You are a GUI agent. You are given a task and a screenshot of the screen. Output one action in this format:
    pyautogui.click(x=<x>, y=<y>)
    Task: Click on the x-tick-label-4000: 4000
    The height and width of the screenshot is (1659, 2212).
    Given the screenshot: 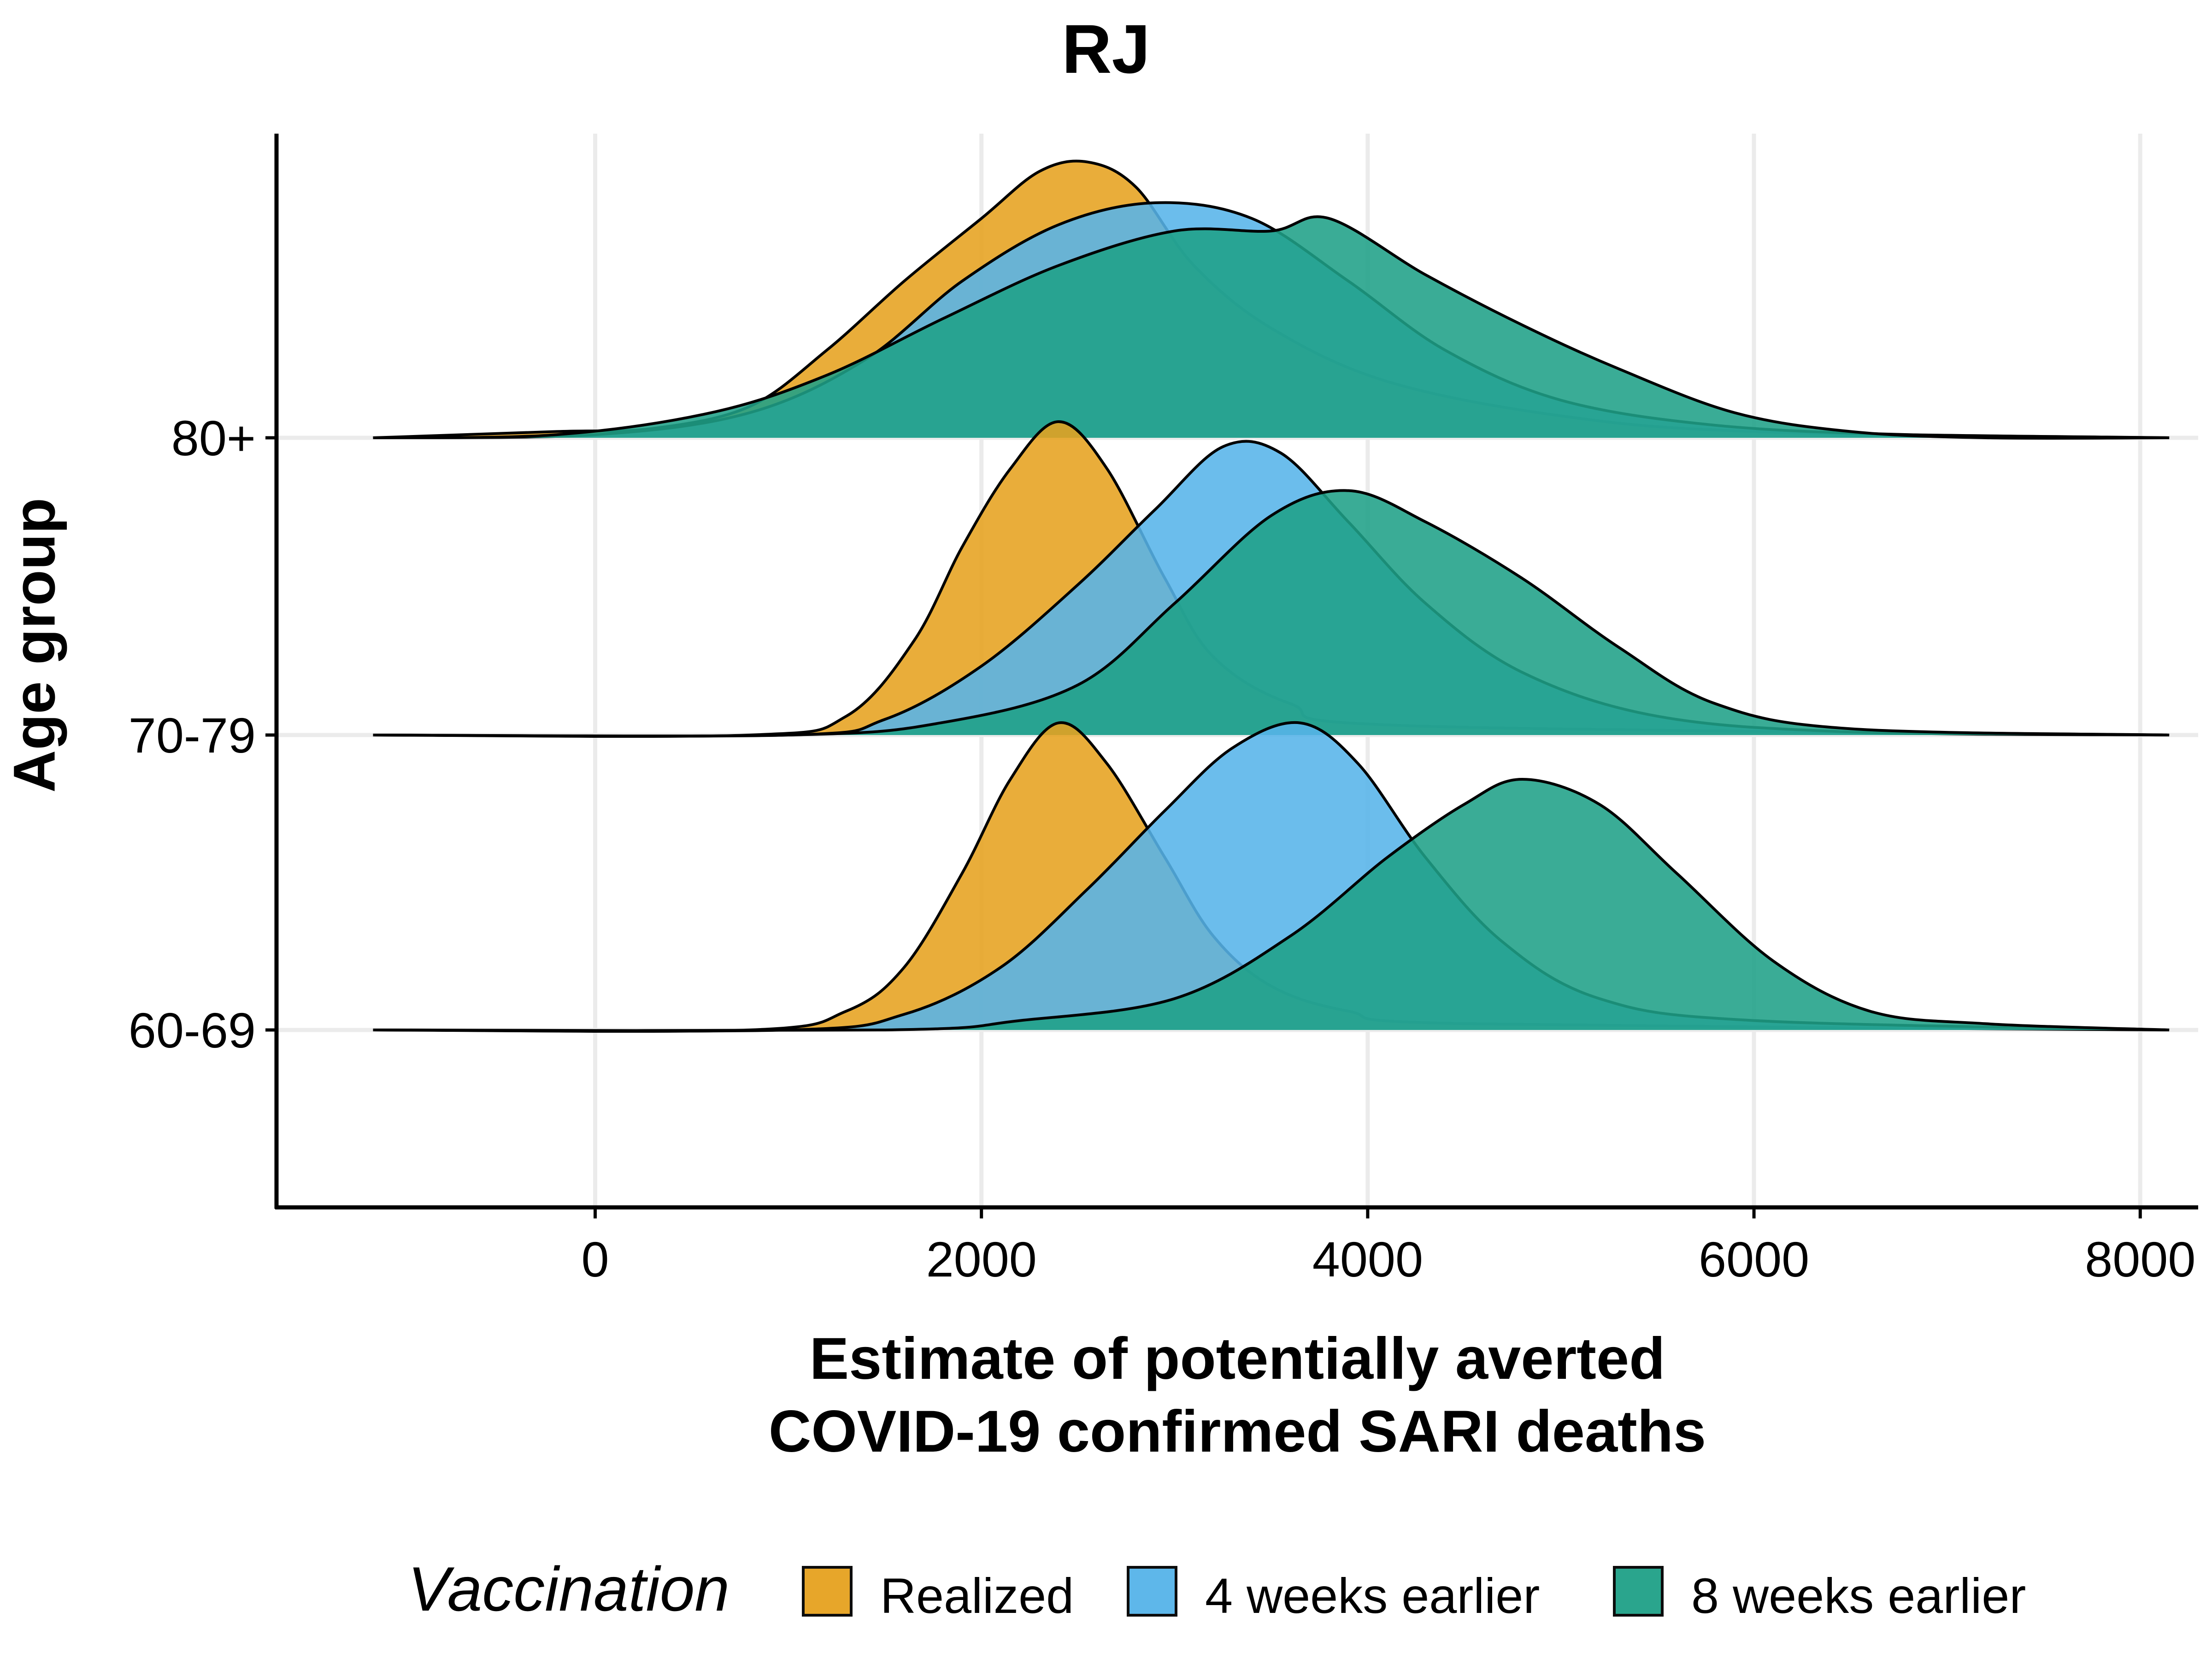 What is the action you would take?
    pyautogui.click(x=1367, y=1259)
    